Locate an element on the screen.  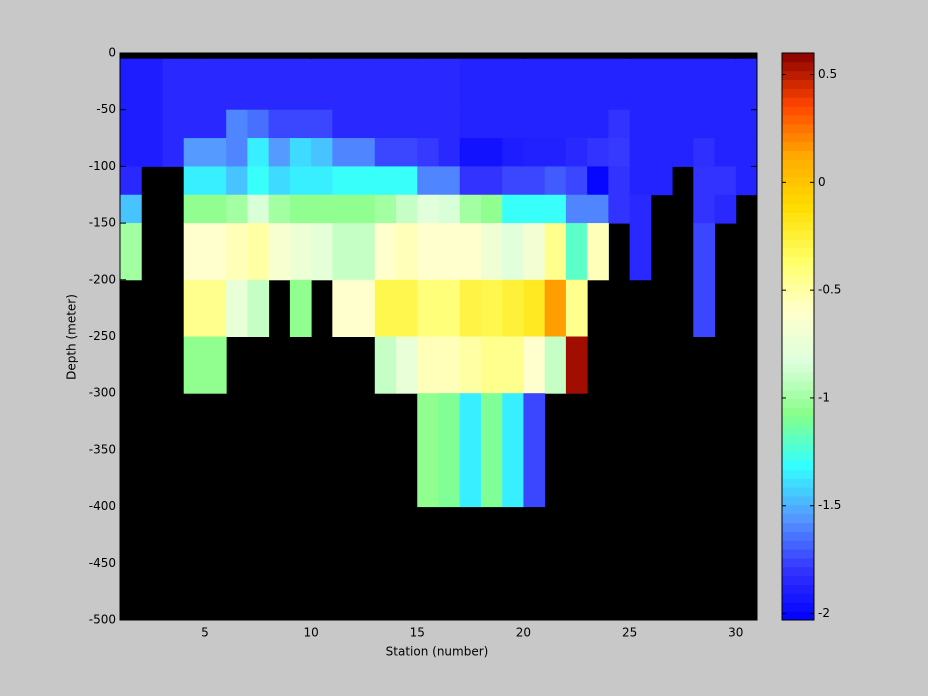
x-tick-label: 15 is located at coordinates (417, 633).